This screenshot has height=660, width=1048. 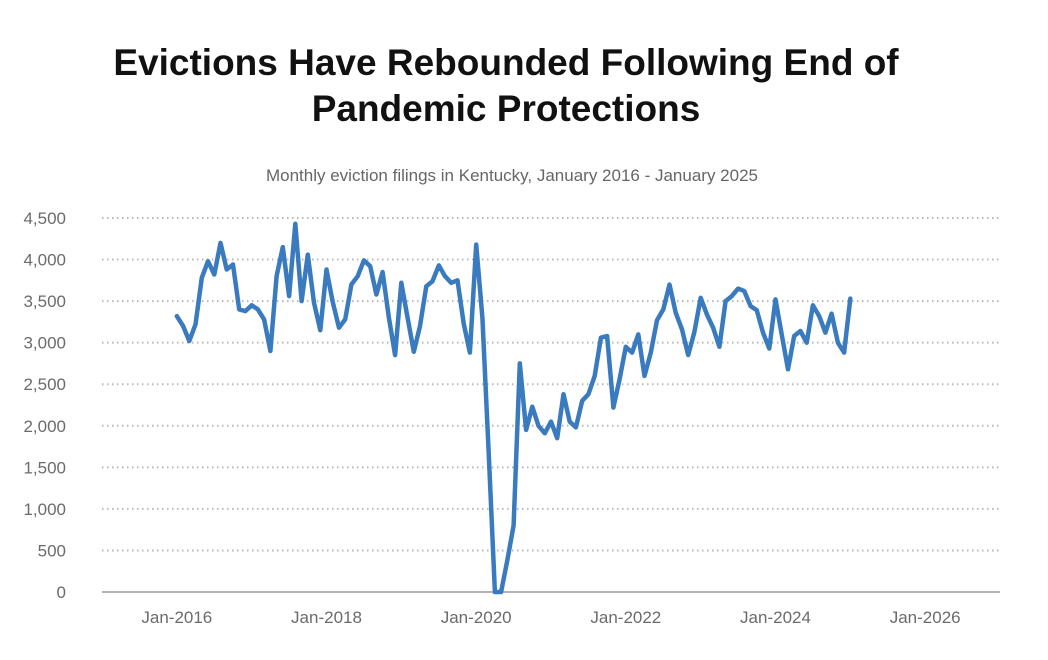 I want to click on x-tick-label: Jan-2016, so click(x=176, y=617).